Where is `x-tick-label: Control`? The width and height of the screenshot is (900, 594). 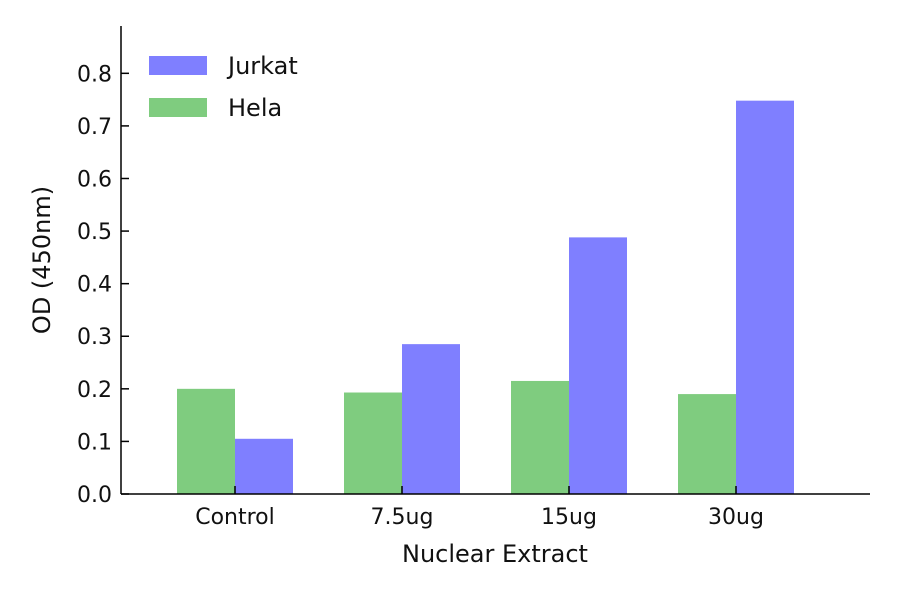 x-tick-label: Control is located at coordinates (235, 517).